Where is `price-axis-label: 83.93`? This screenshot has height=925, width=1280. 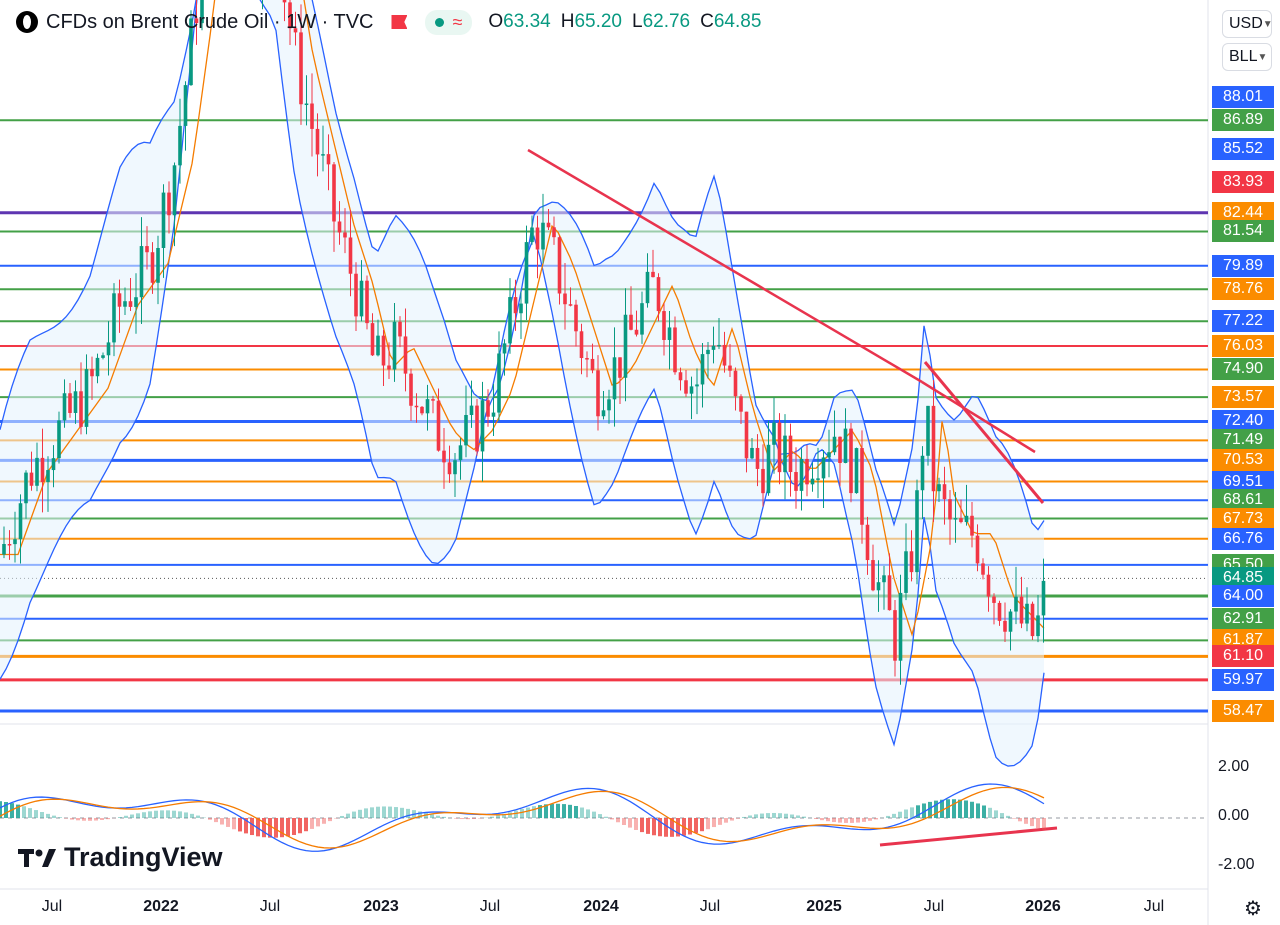 price-axis-label: 83.93 is located at coordinates (1243, 181).